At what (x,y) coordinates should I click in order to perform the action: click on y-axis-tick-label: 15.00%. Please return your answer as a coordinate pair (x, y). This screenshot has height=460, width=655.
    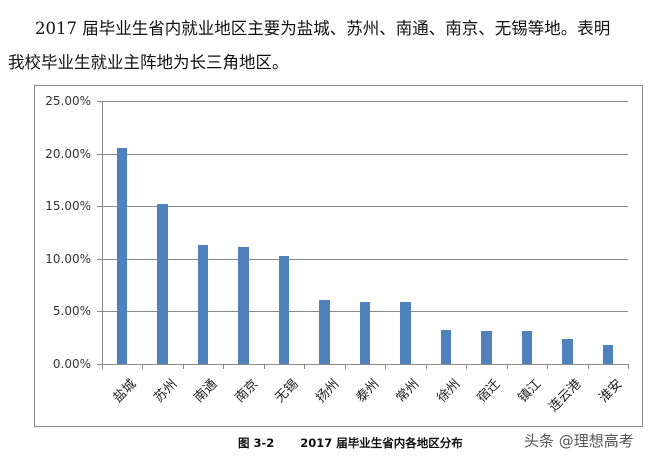
    Looking at the image, I should click on (68, 206).